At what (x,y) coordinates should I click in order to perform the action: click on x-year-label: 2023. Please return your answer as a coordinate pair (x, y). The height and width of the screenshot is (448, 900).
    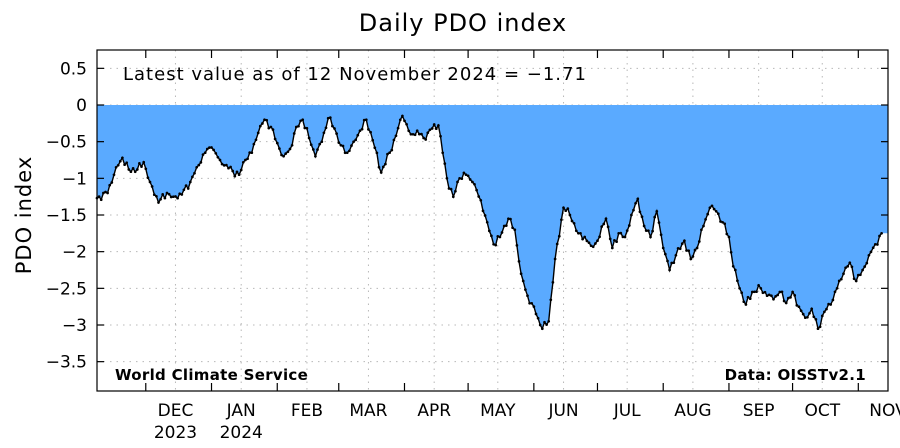
    Looking at the image, I should click on (175, 433).